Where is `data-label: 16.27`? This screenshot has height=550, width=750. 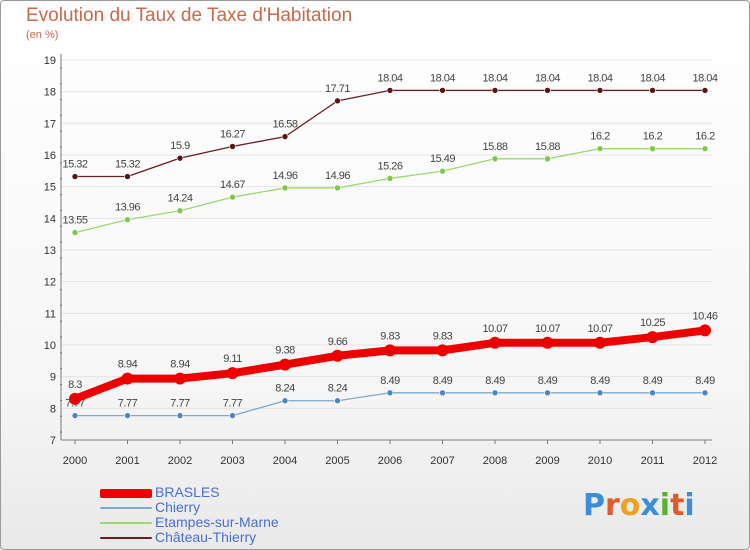 data-label: 16.27 is located at coordinates (232, 134).